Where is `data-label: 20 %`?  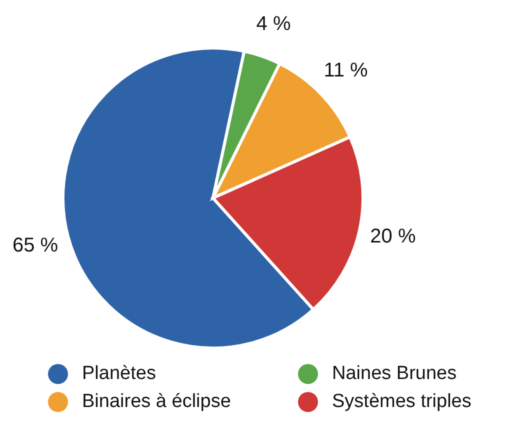
data-label: 20 % is located at coordinates (393, 236).